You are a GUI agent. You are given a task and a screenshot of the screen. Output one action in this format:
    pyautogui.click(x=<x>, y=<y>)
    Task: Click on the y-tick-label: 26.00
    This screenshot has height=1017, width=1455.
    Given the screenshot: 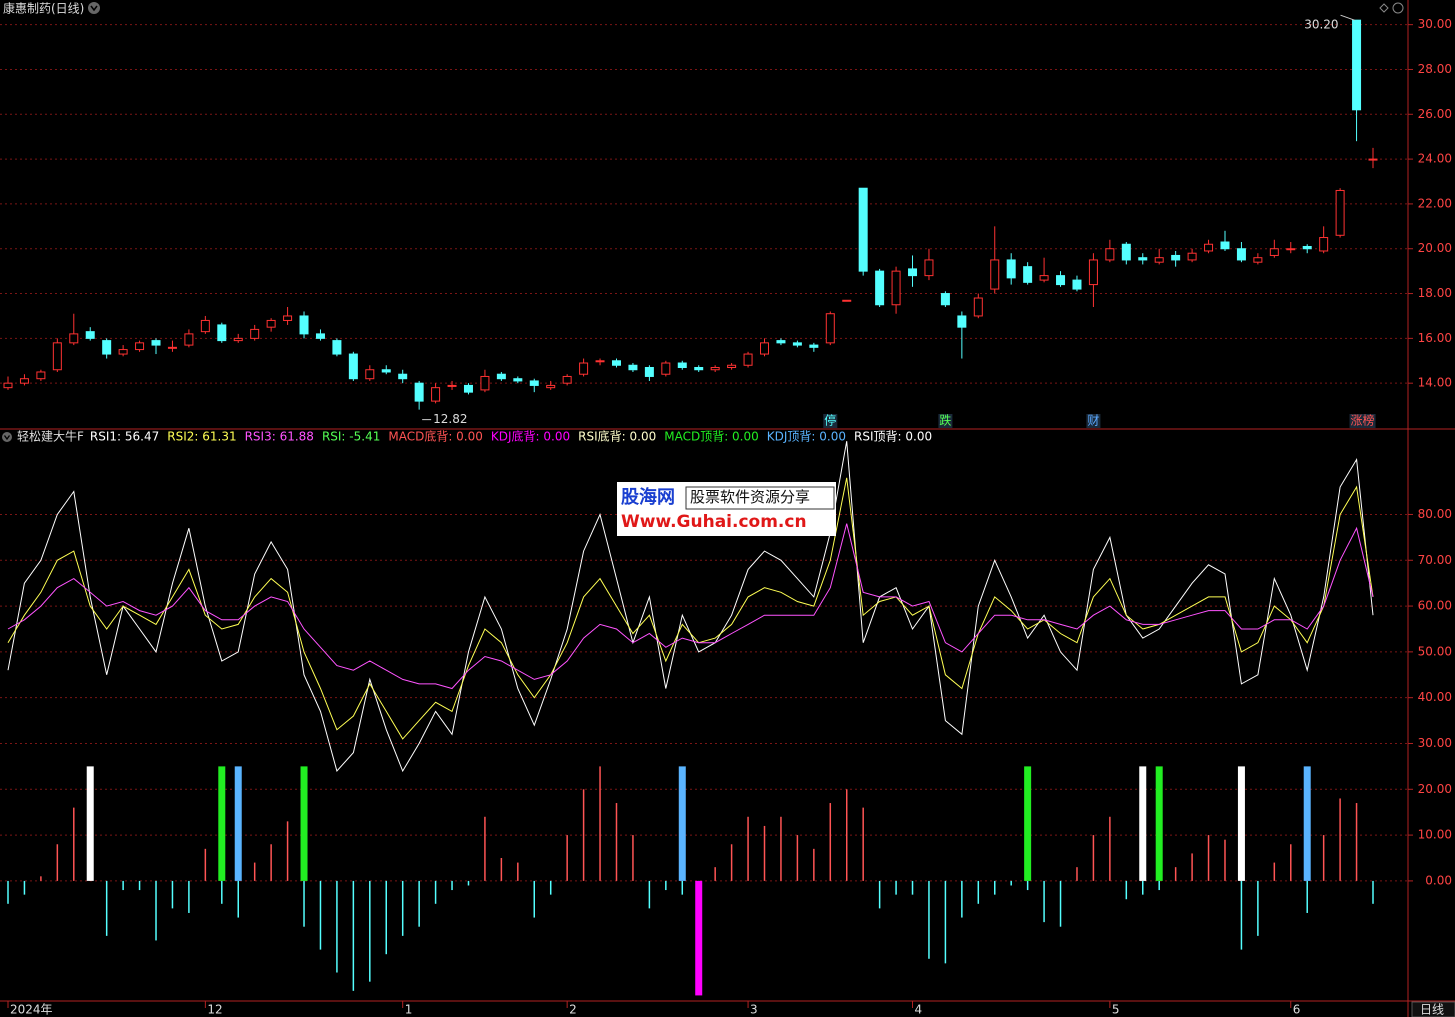 What is the action you would take?
    pyautogui.click(x=1435, y=114)
    